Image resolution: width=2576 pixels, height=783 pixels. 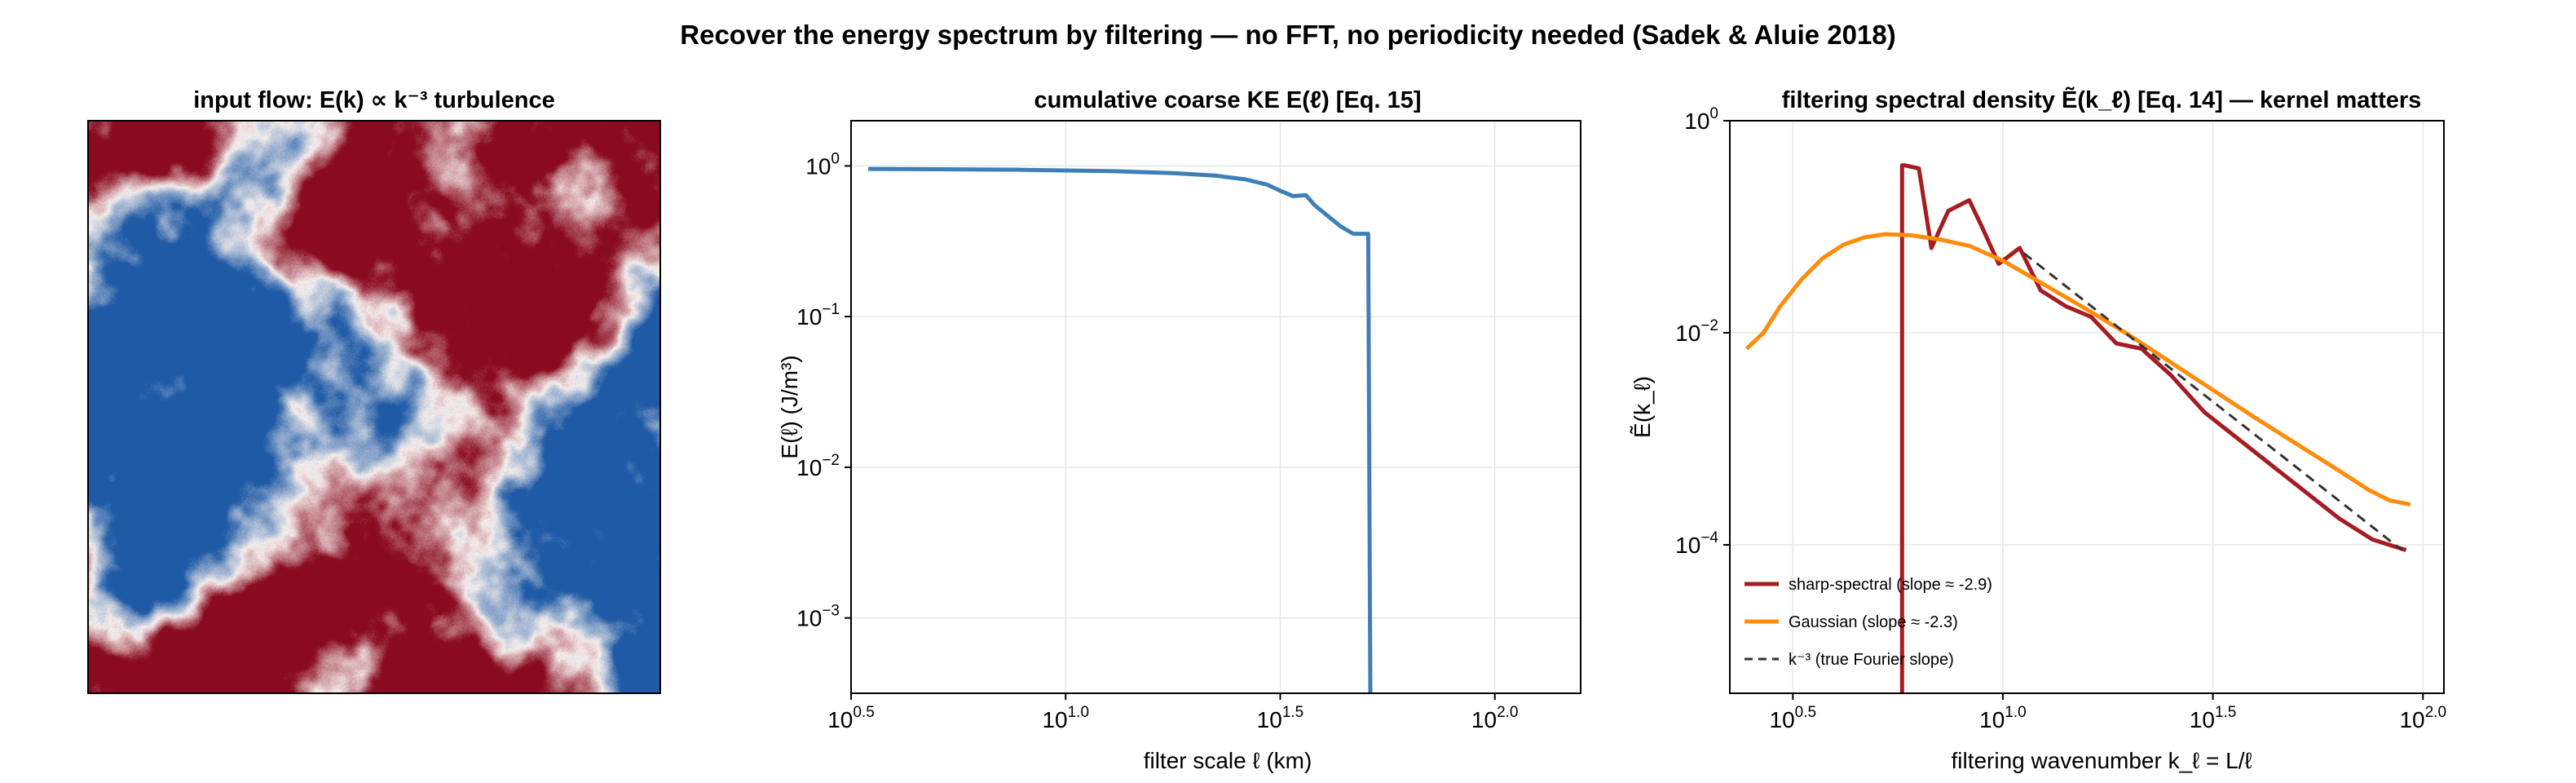 What do you see at coordinates (1065, 718) in the screenshot?
I see `panel-2-xtick-label: 101.0` at bounding box center [1065, 718].